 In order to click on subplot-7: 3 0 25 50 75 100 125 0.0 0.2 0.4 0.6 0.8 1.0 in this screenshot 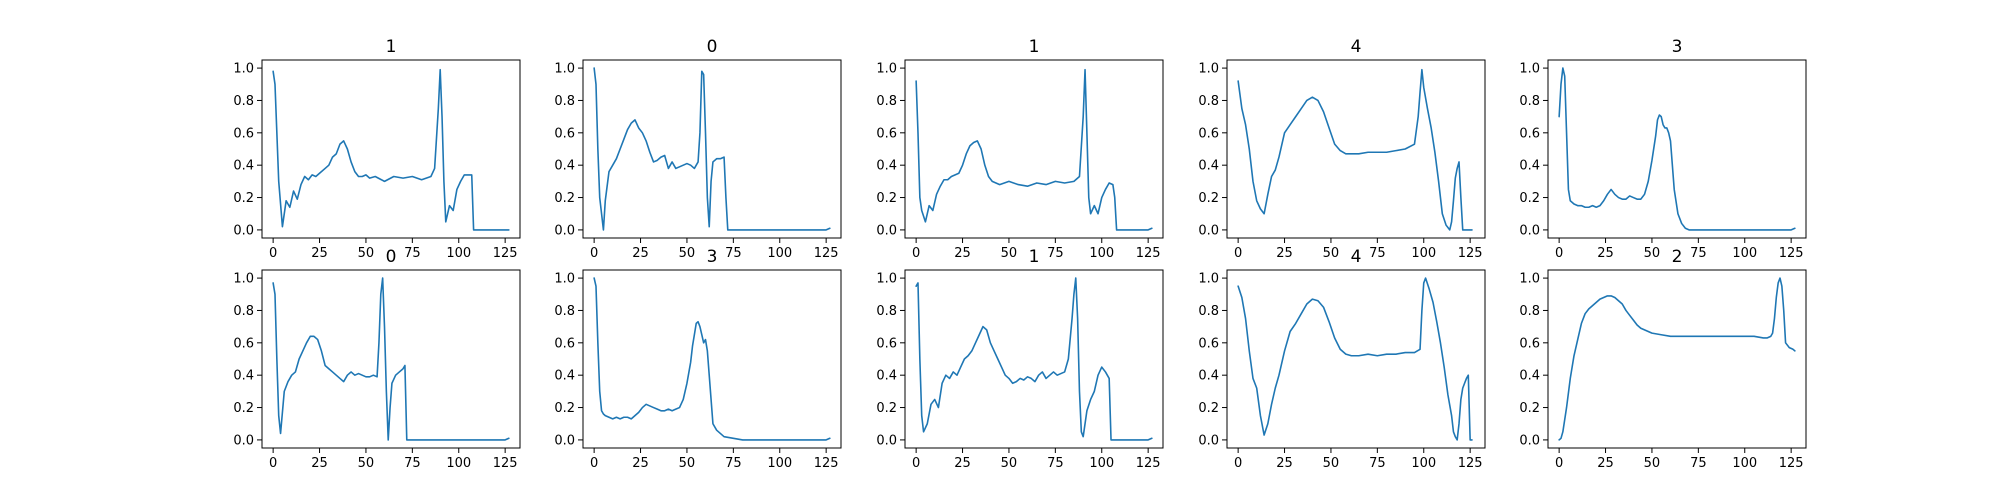, I will do `click(698, 359)`.